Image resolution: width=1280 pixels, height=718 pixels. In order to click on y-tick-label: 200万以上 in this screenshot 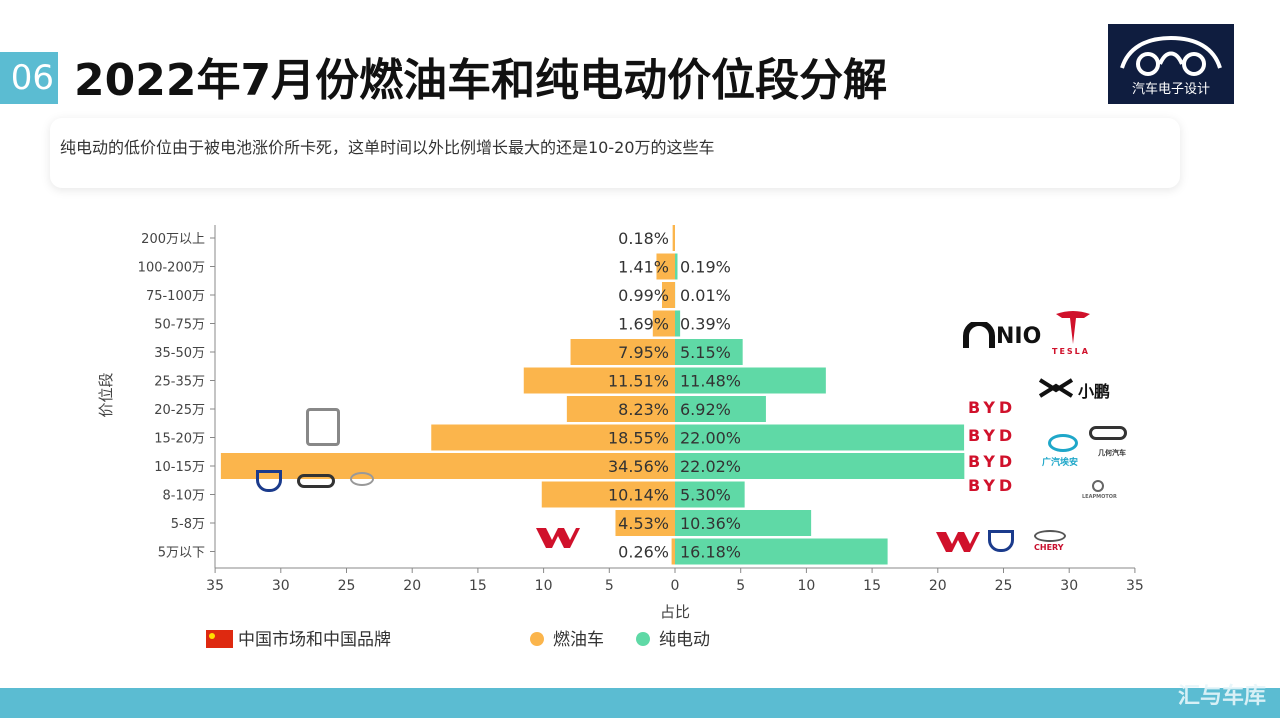, I will do `click(173, 239)`.